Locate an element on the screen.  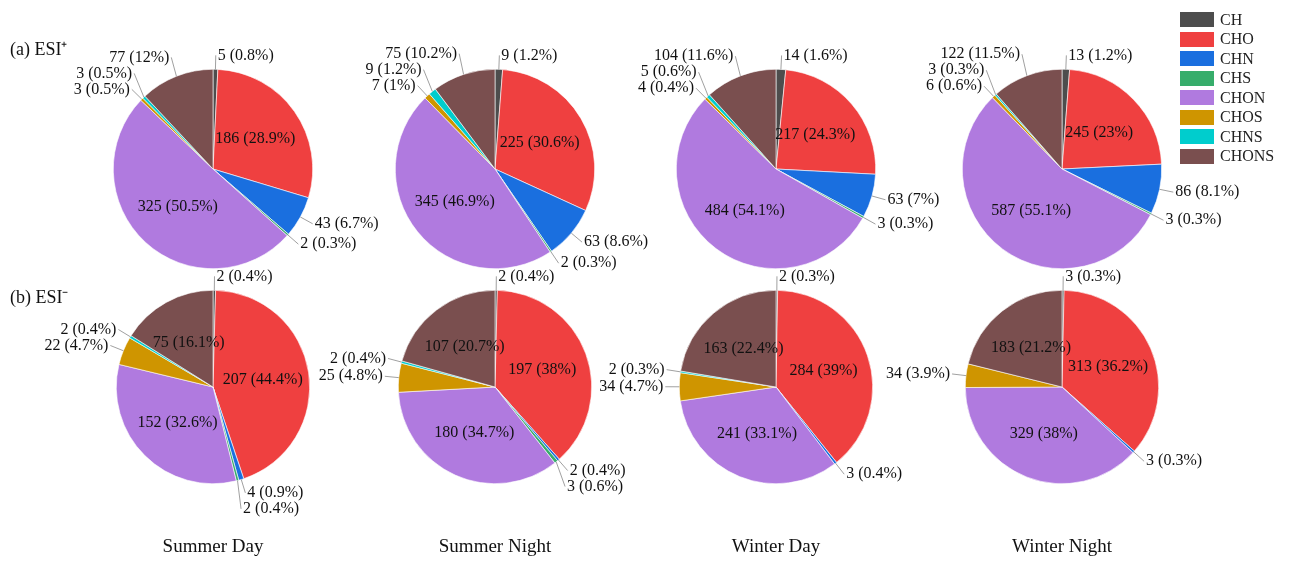
data-label: 3 (0.4%) is located at coordinates (874, 473).